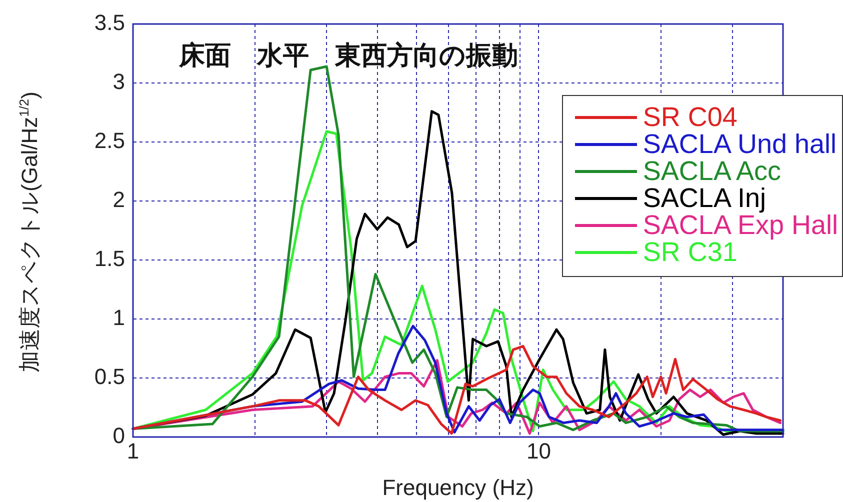 This screenshot has width=843, height=502. What do you see at coordinates (739, 144) in the screenshot?
I see `legend-label: SACLA Und hall` at bounding box center [739, 144].